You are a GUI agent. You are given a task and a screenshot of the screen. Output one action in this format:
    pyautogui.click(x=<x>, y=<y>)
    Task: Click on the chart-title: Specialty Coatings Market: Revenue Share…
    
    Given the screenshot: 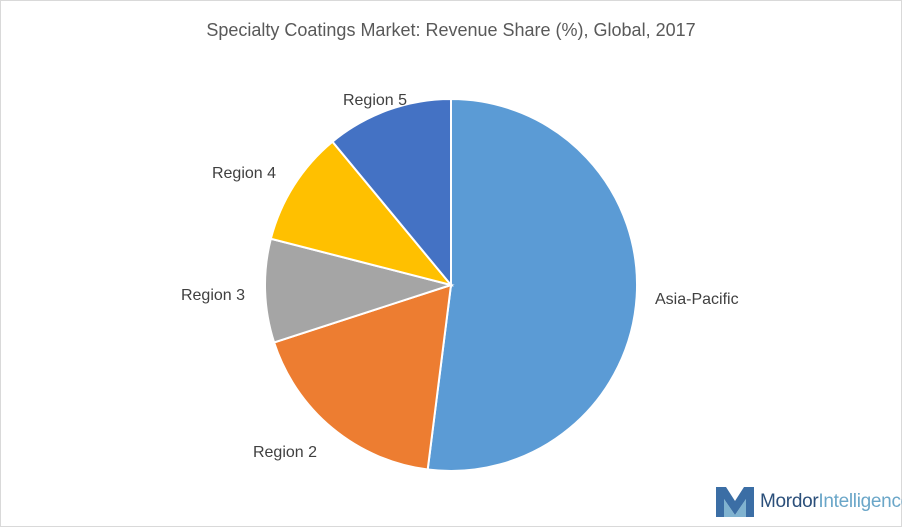 What is the action you would take?
    pyautogui.click(x=451, y=30)
    